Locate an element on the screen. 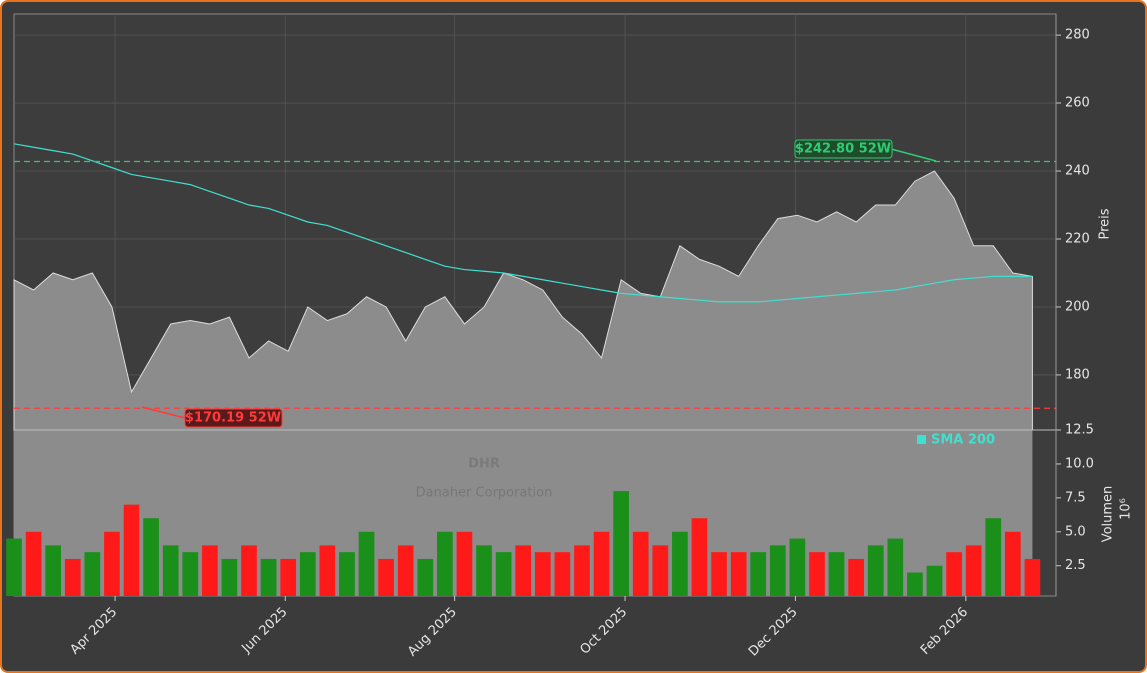 The height and width of the screenshot is (673, 1147). y-tick-label: 240 is located at coordinates (1077, 171).